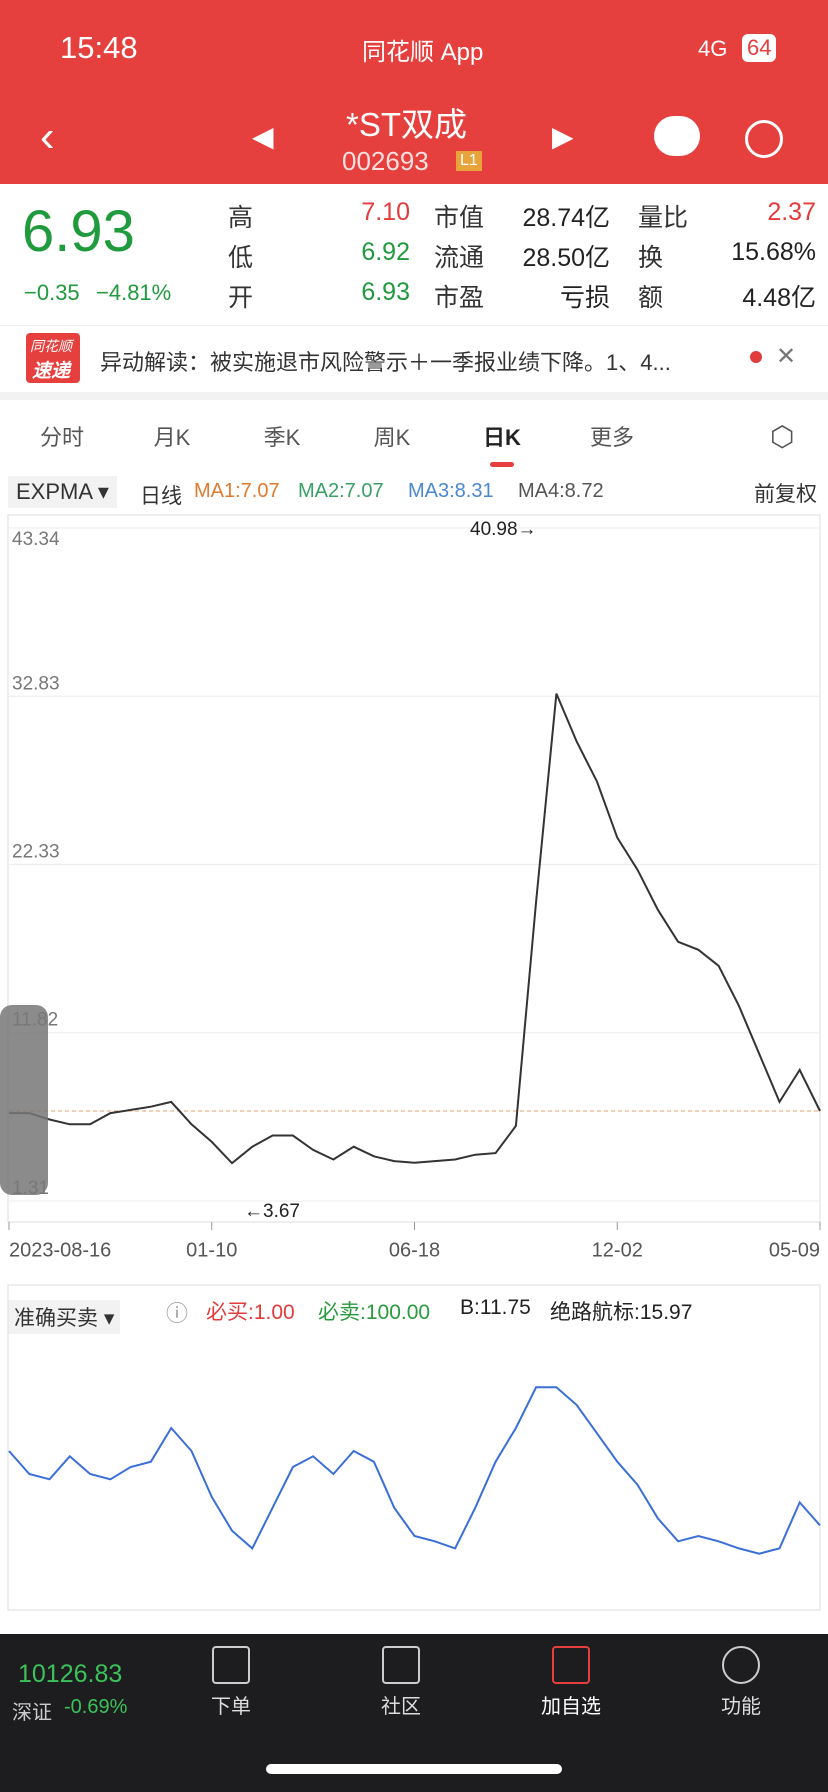 This screenshot has width=828, height=1792. What do you see at coordinates (459, 218) in the screenshot?
I see `stat-label: 市值` at bounding box center [459, 218].